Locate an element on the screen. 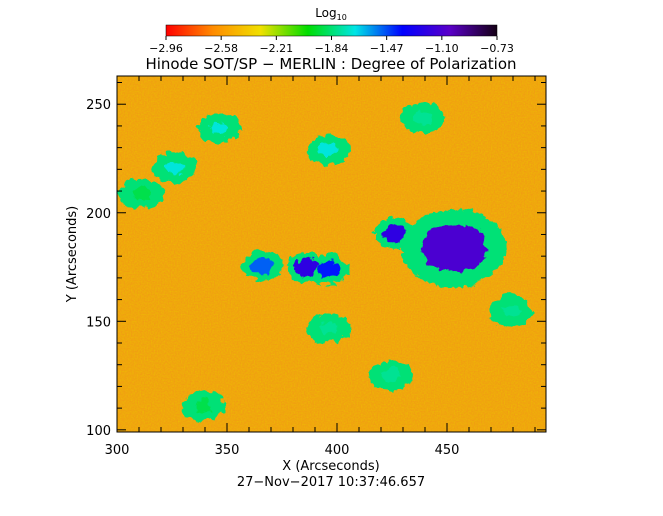 Image resolution: width=663 pixels, height=516 pixels. colorbar-tick-label: −0.73 is located at coordinates (497, 48).